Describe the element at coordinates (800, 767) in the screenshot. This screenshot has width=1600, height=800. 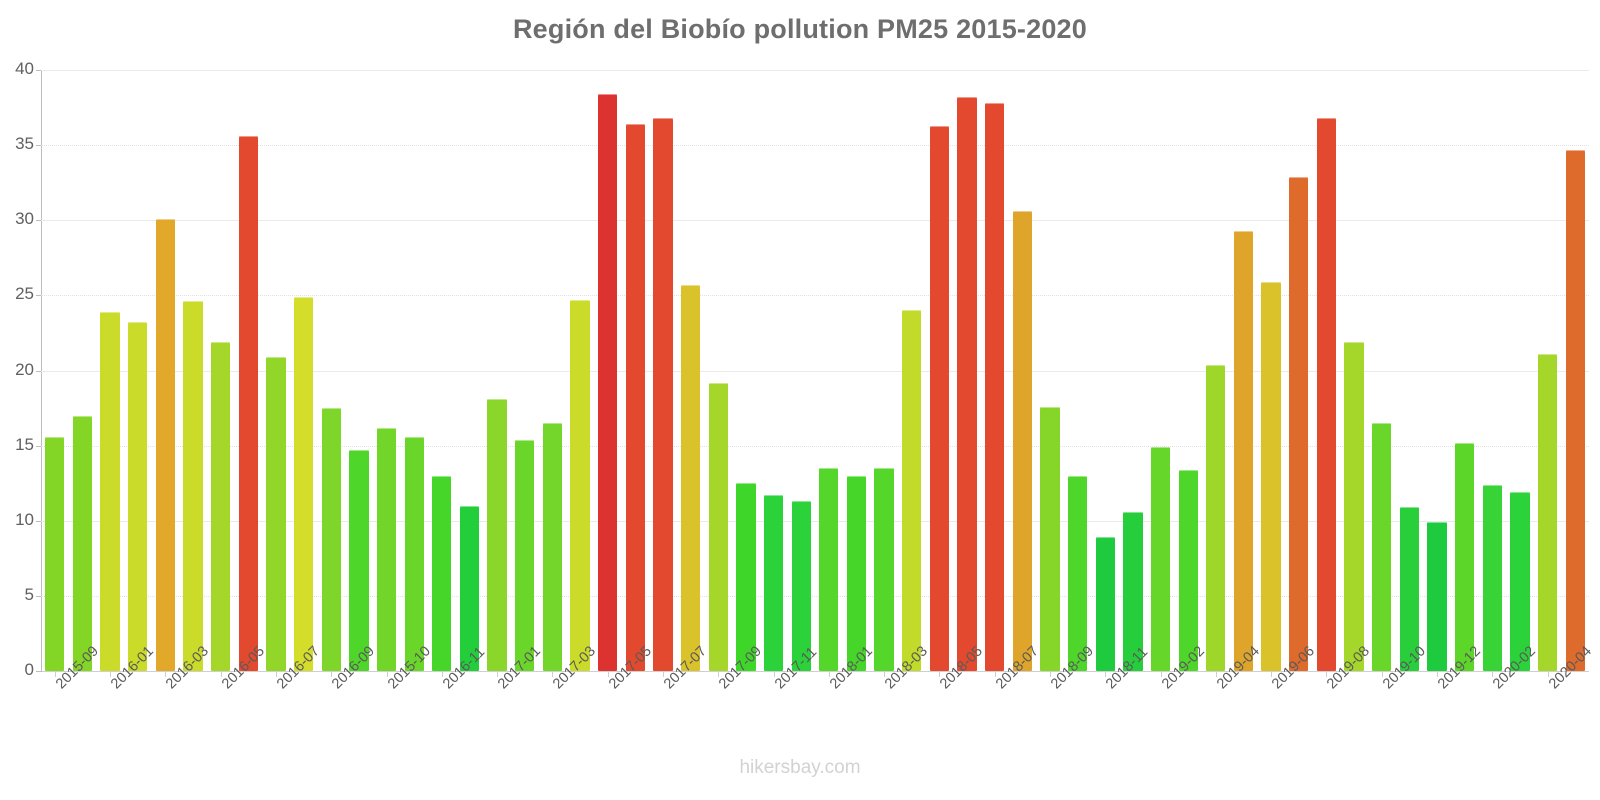
I see `chart-source-footer: hikersbay.com` at that location.